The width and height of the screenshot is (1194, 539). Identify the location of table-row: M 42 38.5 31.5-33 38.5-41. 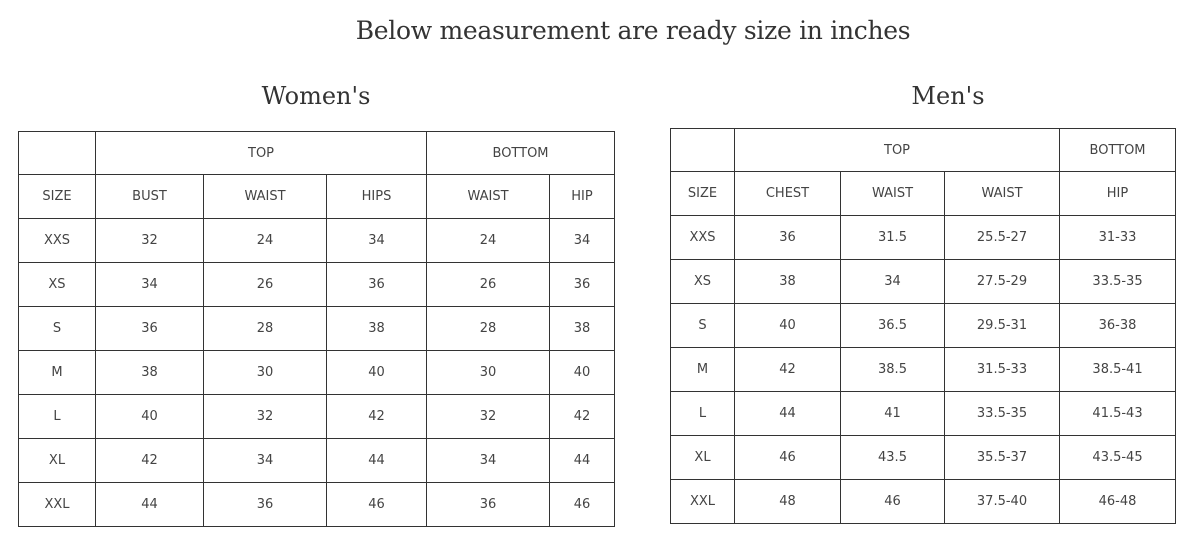
(923, 369).